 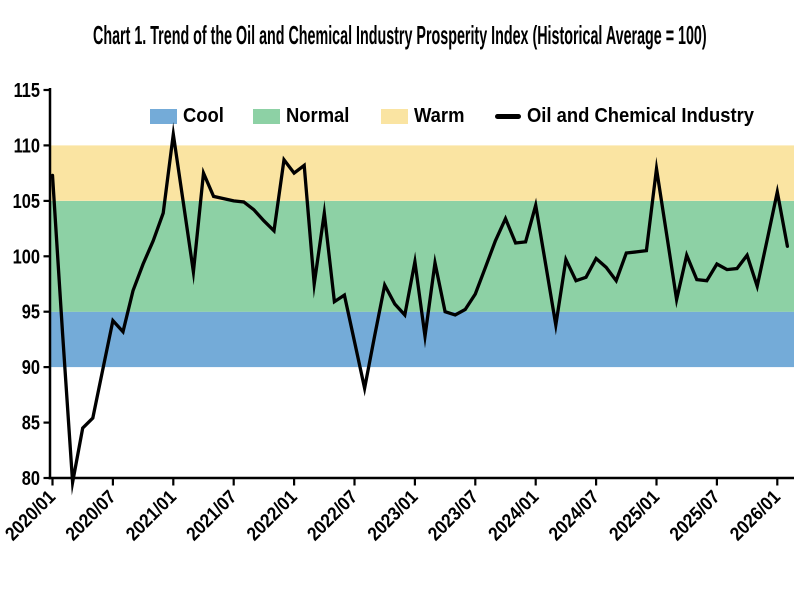 I want to click on legend-item-warm: Warm, so click(x=425, y=116).